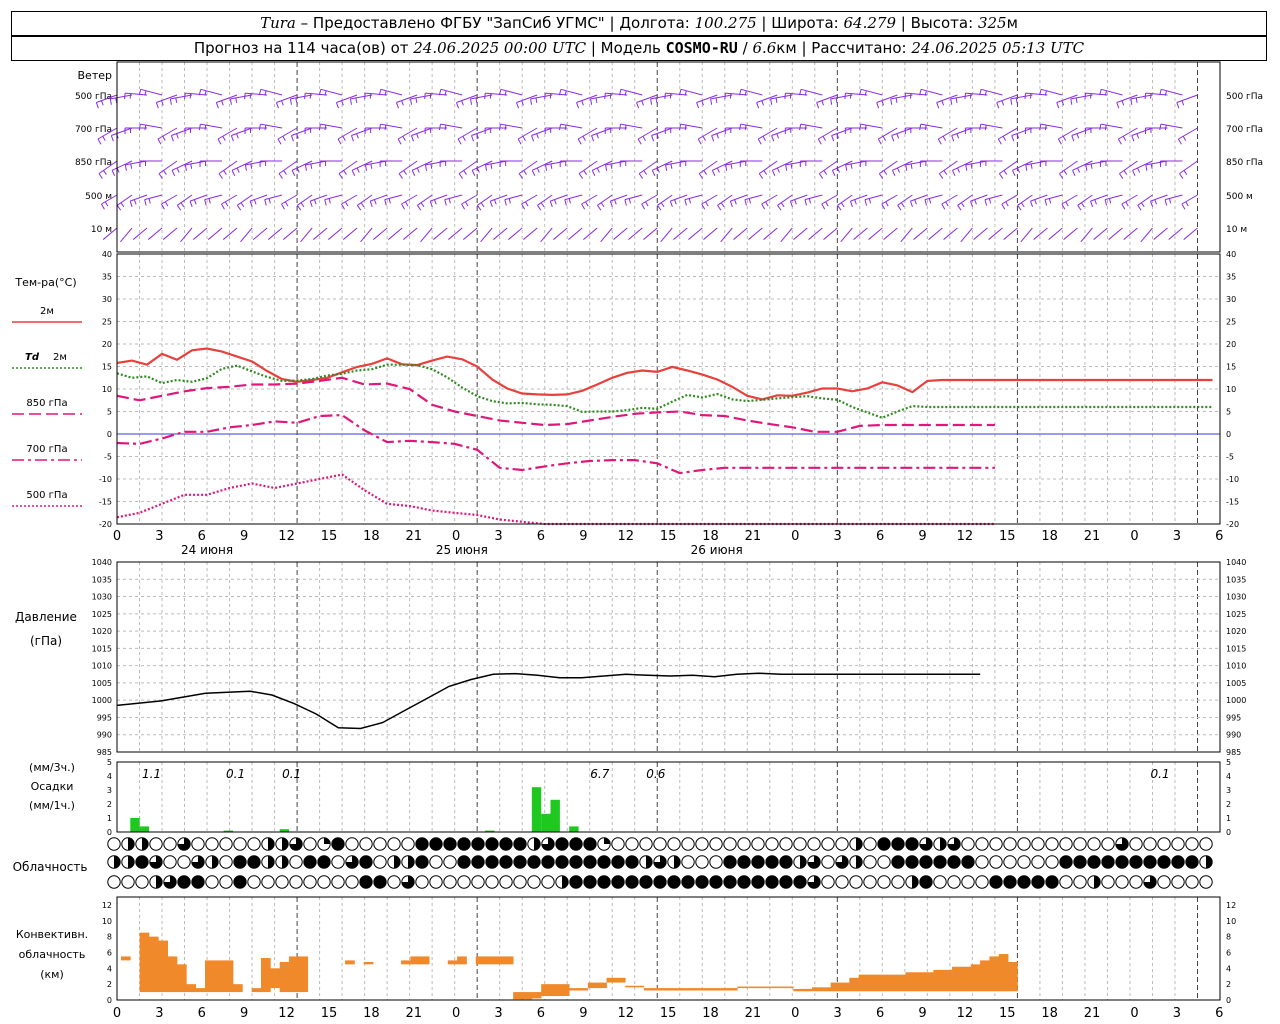 This screenshot has height=1024, width=1280. Describe the element at coordinates (607, 840) in the screenshot. I see `cloud-cover-quarter` at that location.